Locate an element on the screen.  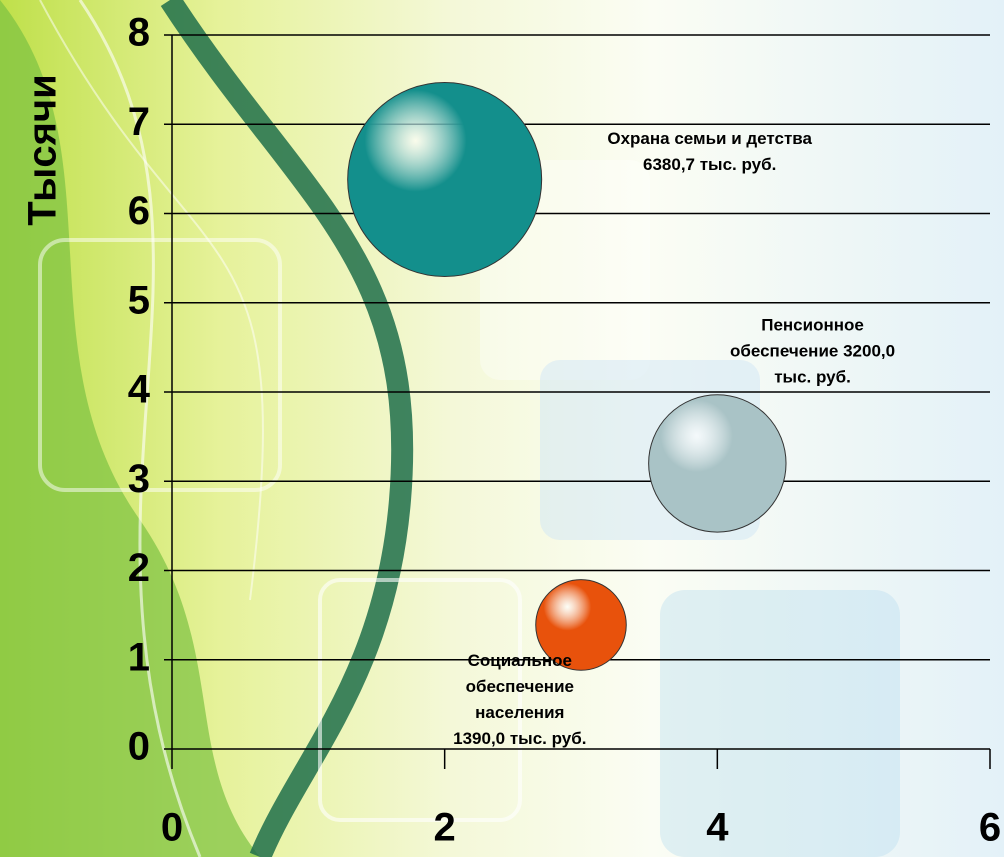
y-tick-label: 3 is located at coordinates (139, 479).